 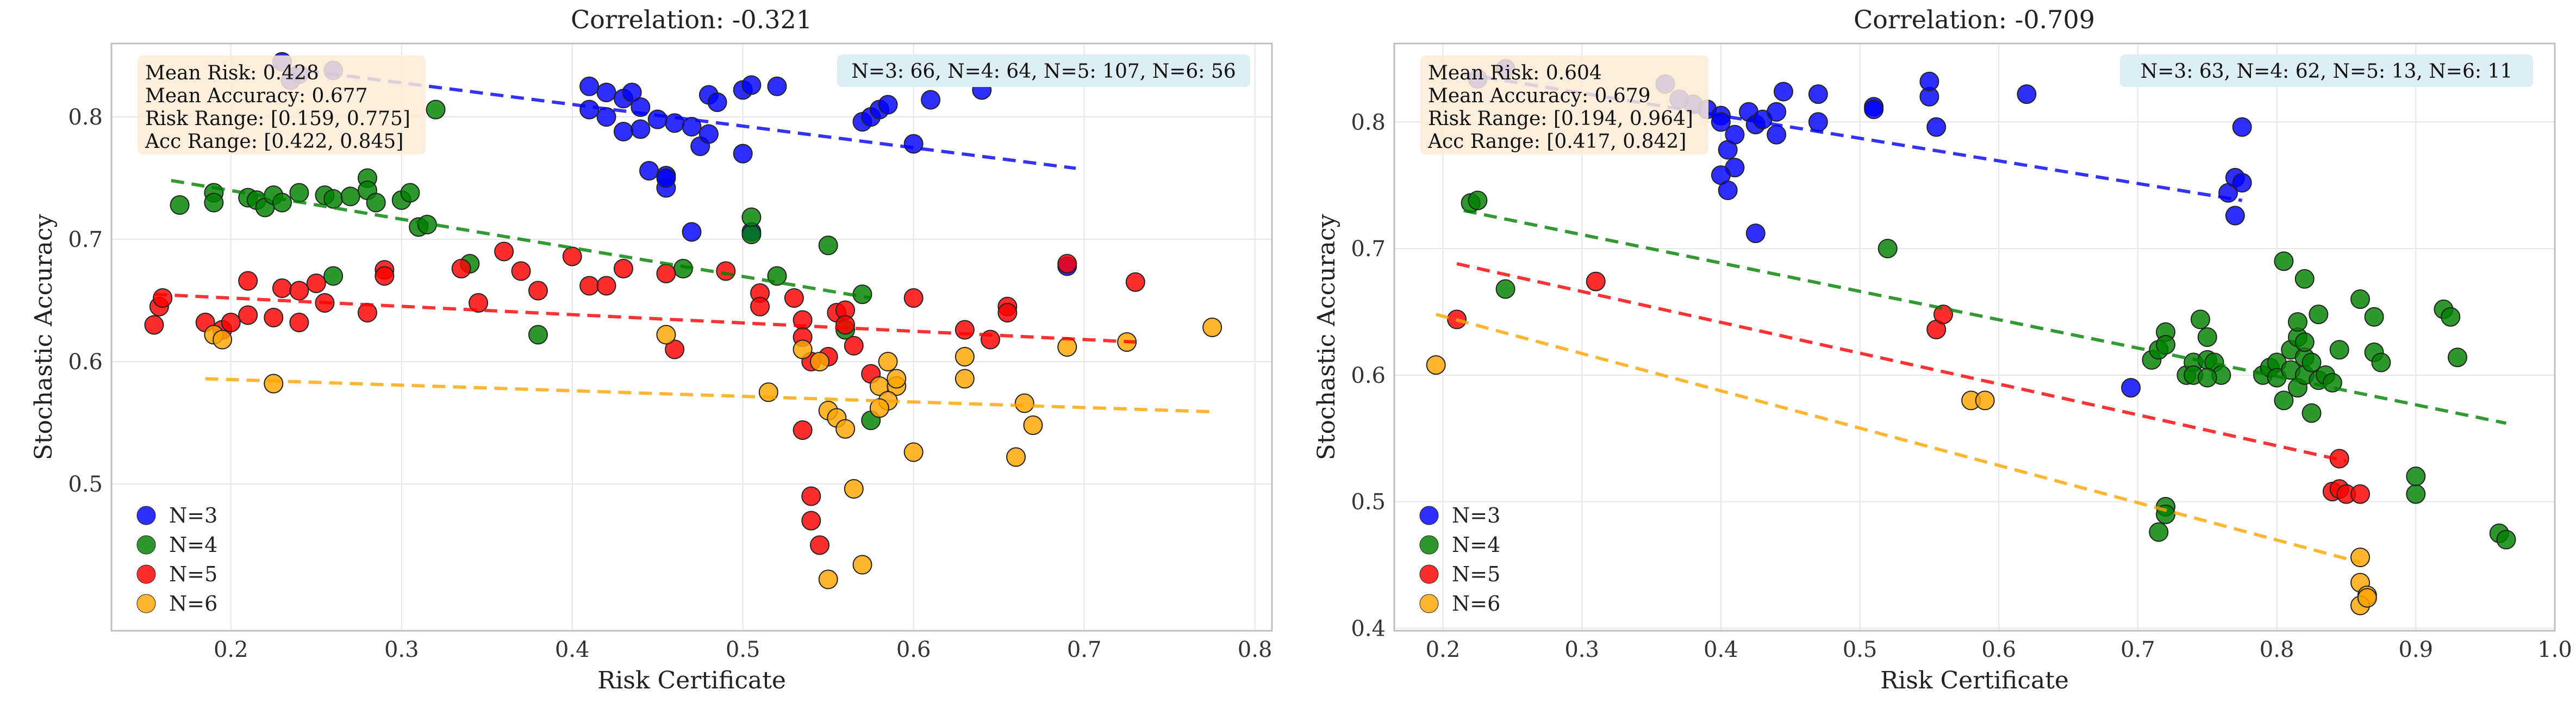 I want to click on panel-title: Correlation: -0.321, so click(x=692, y=20).